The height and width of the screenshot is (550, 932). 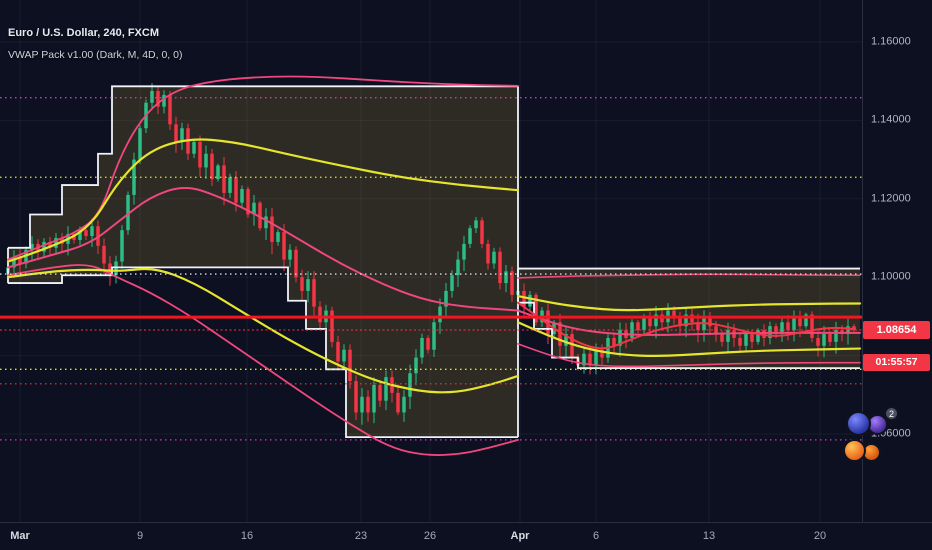 What do you see at coordinates (891, 276) in the screenshot?
I see `price-tick-1.10000: 1.10000` at bounding box center [891, 276].